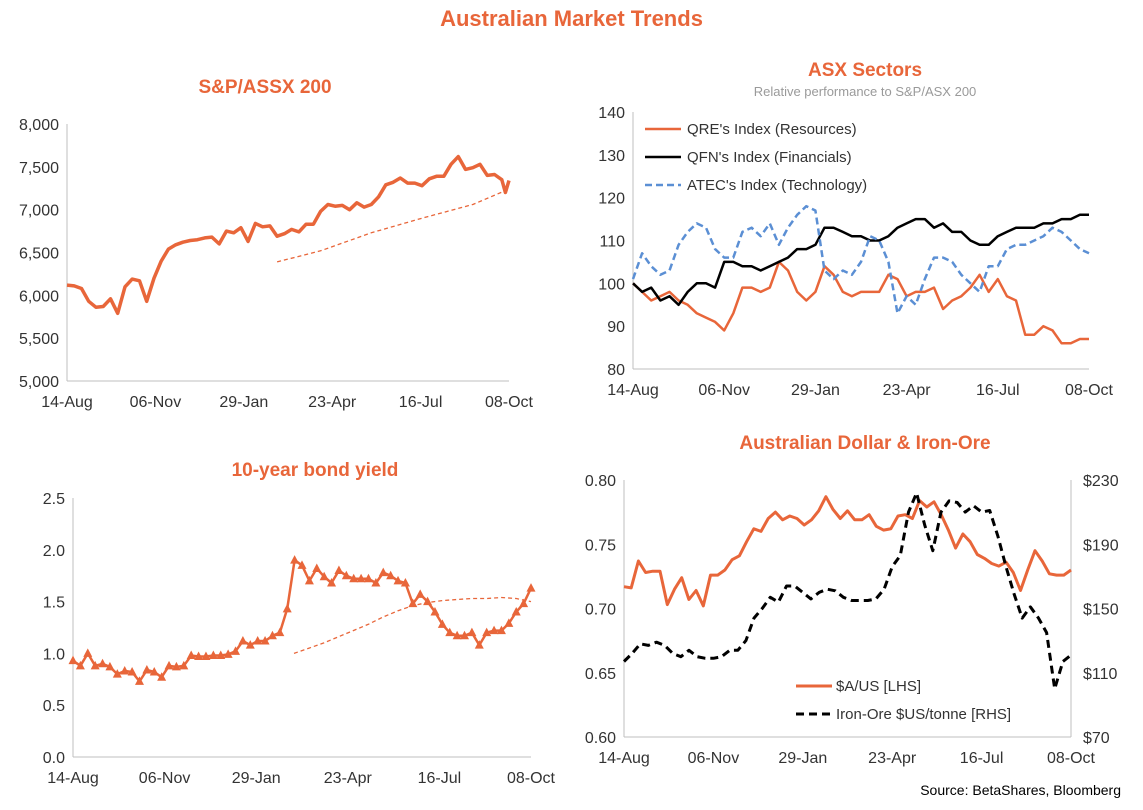  Describe the element at coordinates (39, 339) in the screenshot. I see `y-tick-label: 5,500` at that location.